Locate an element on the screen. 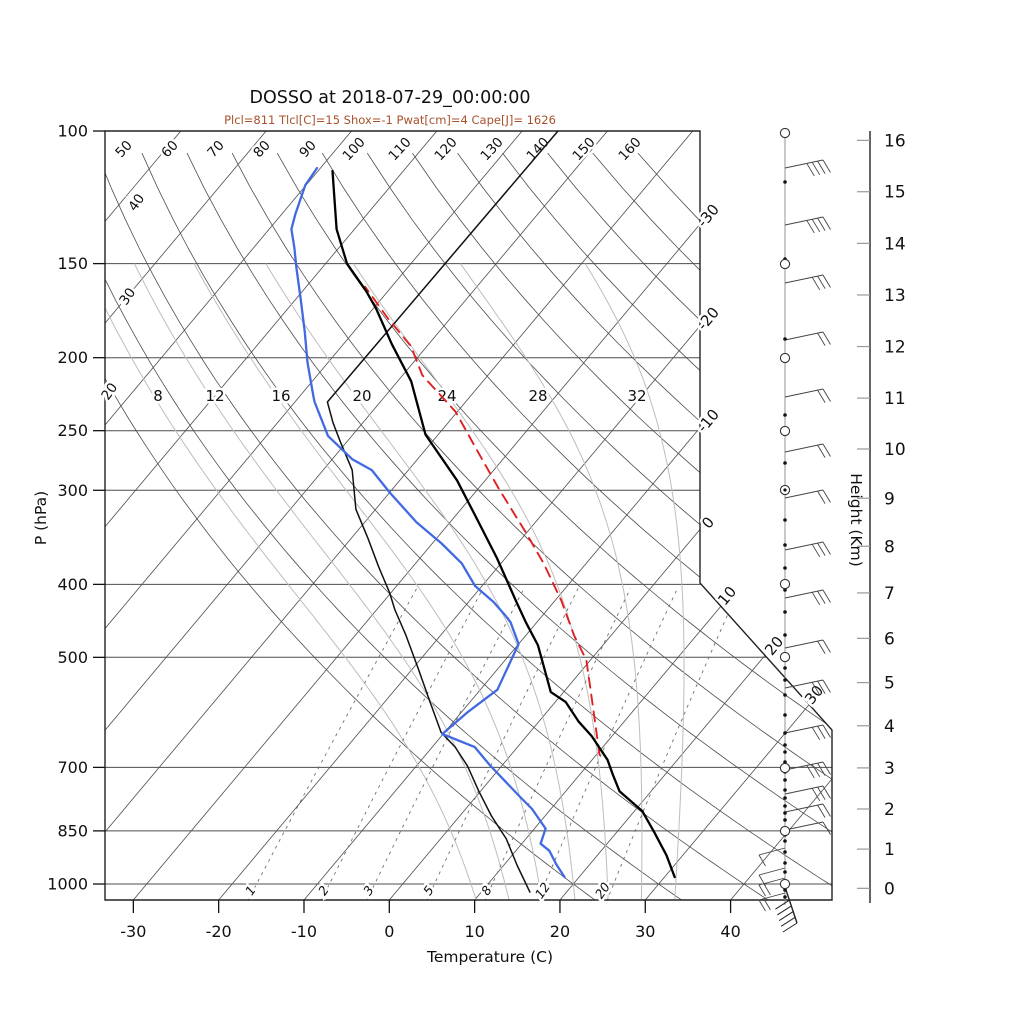 Image resolution: width=1024 pixels, height=1024 pixels. svg-text: 700 is located at coordinates (72, 767).